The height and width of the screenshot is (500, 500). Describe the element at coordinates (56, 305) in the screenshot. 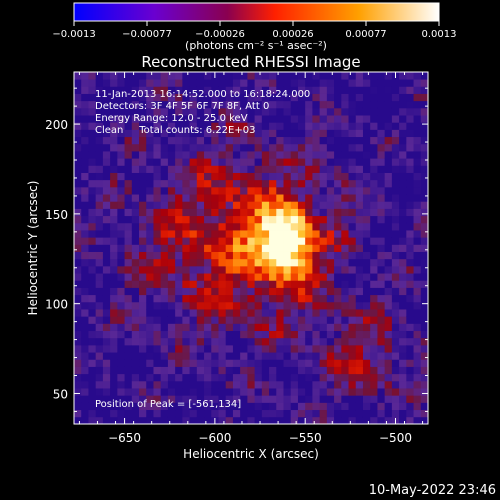

I see `y-tick-label: 100` at that location.